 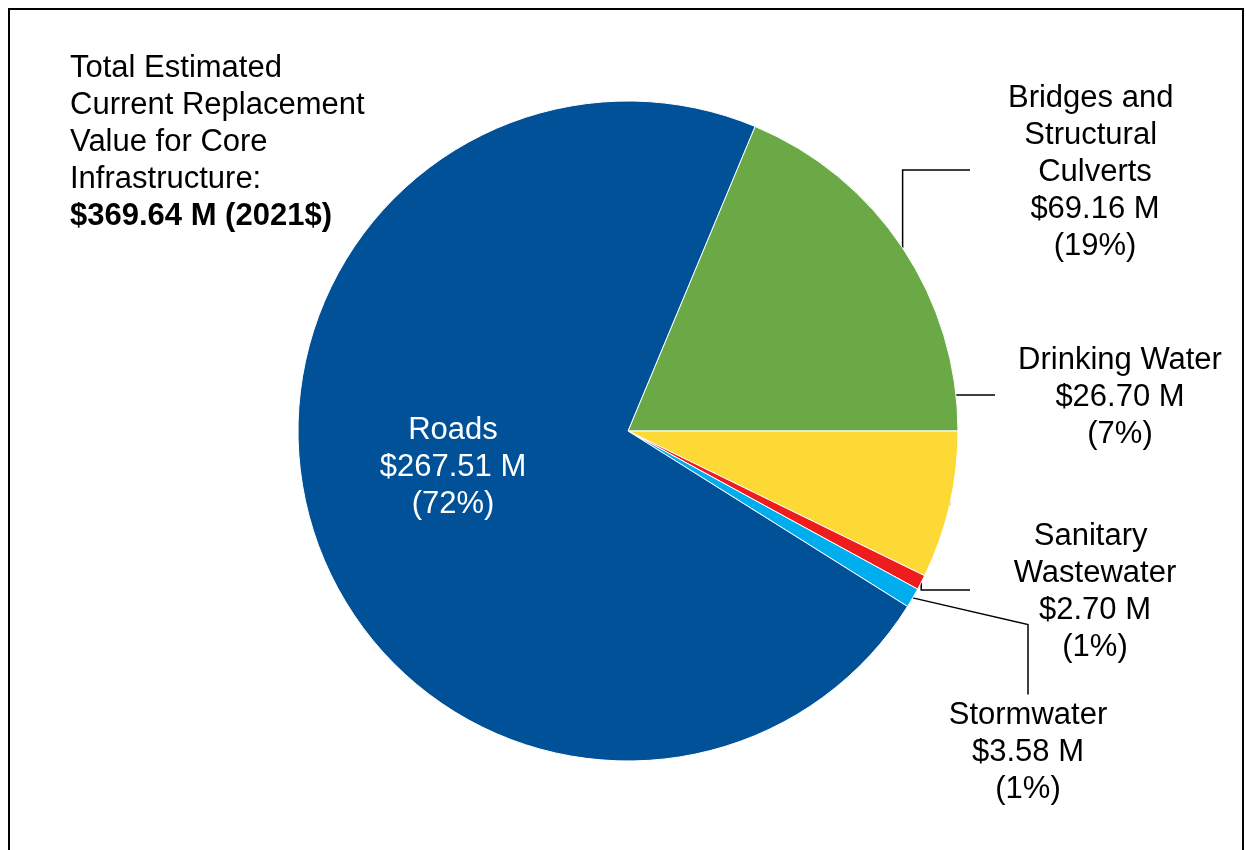 What do you see at coordinates (453, 428) in the screenshot?
I see `slice-label: Roads` at bounding box center [453, 428].